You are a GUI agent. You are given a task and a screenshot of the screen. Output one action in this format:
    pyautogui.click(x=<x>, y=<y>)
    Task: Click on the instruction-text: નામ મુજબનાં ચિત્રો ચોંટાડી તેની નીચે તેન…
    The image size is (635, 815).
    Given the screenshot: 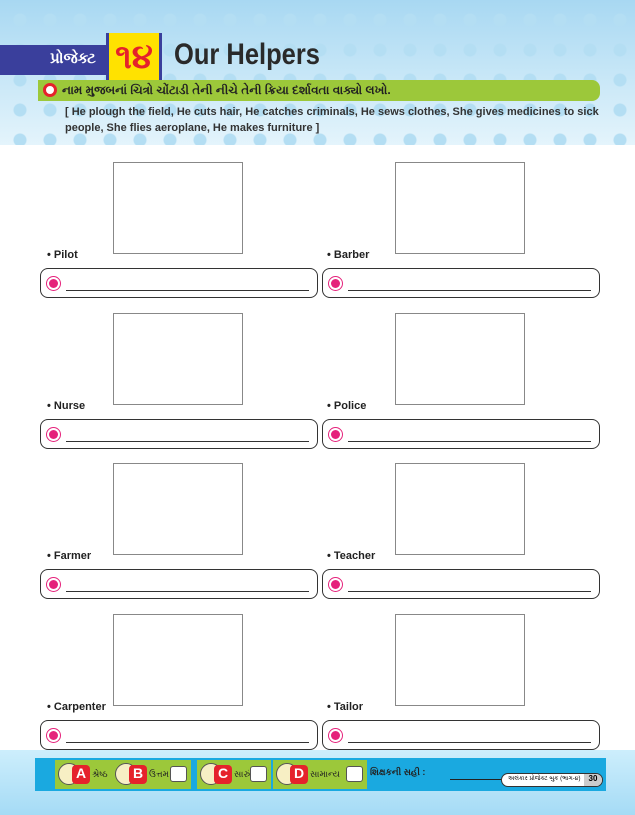 What is the action you would take?
    pyautogui.click(x=226, y=90)
    